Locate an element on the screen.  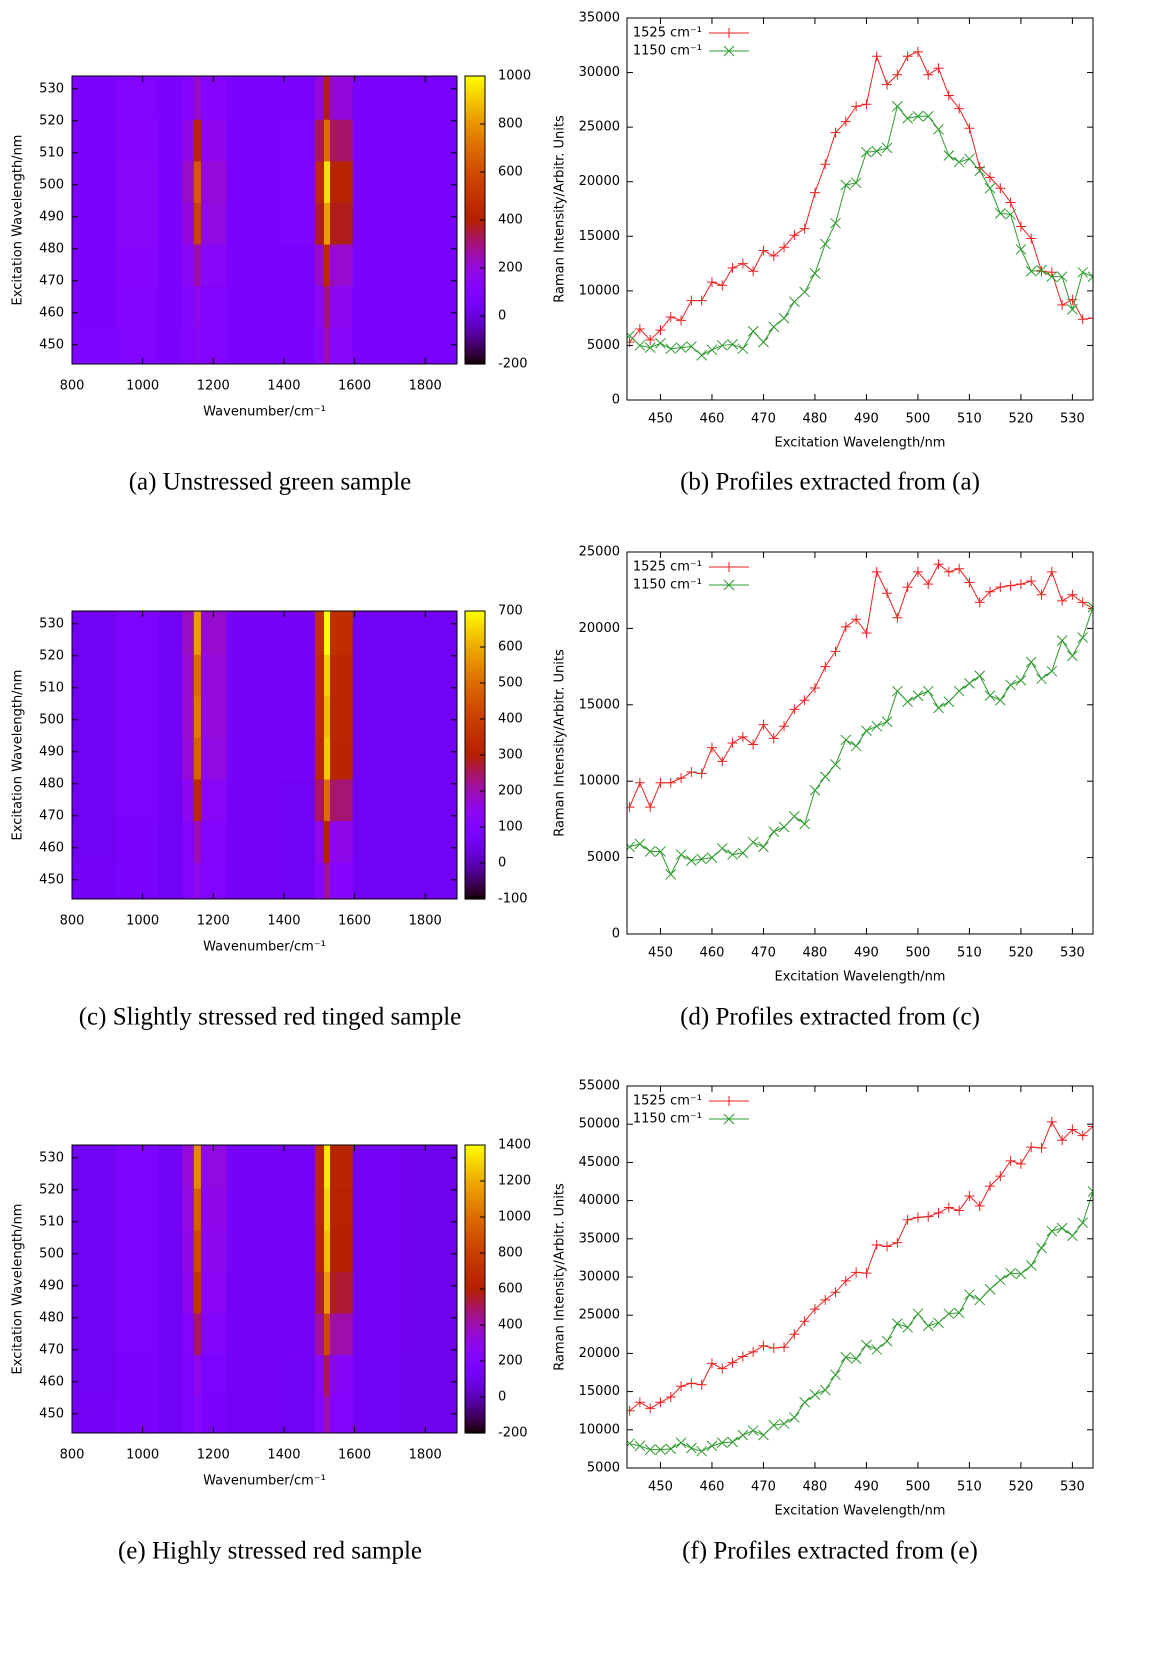
y-tick-label: 0 is located at coordinates (616, 934).